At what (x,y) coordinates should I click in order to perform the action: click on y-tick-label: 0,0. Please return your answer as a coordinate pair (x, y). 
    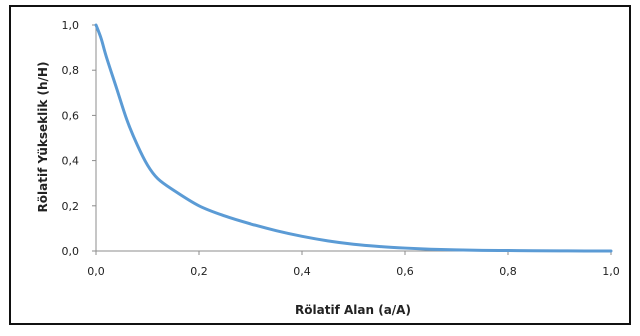
    Looking at the image, I should click on (71, 251).